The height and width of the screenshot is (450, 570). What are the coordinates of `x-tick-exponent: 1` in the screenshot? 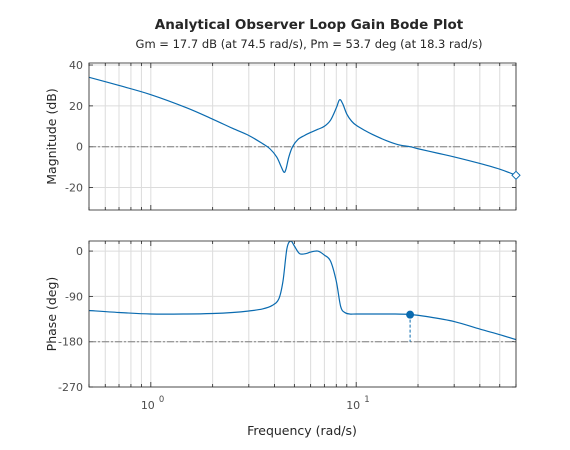 It's located at (366, 400).